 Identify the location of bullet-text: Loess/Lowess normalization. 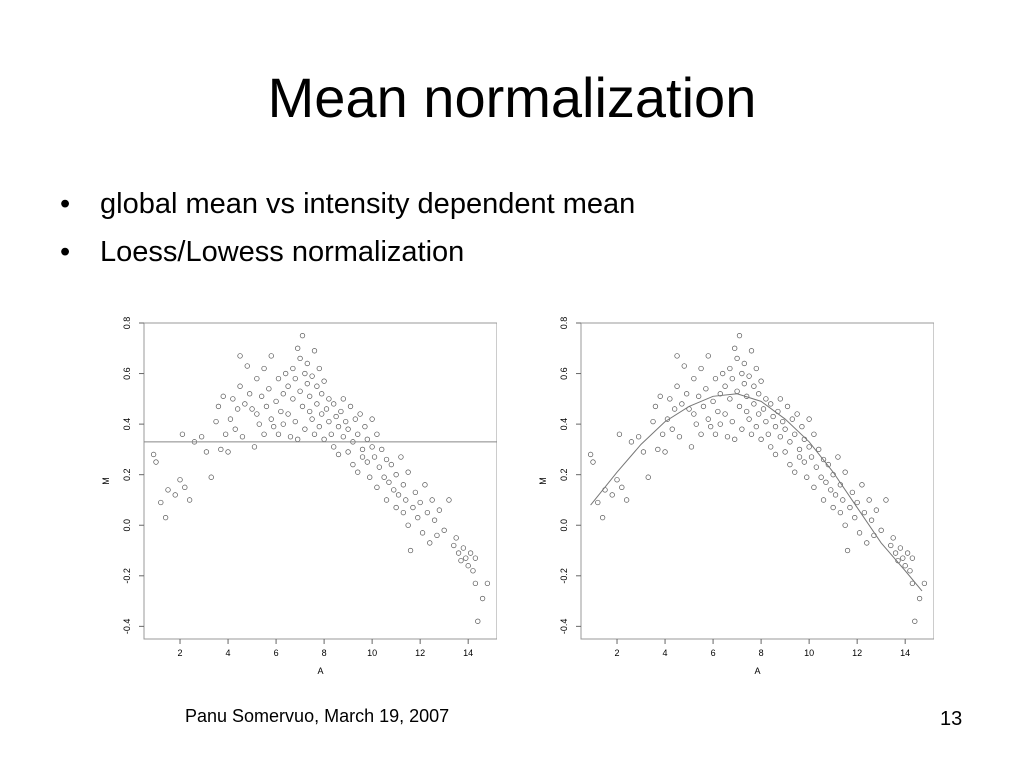
(282, 252).